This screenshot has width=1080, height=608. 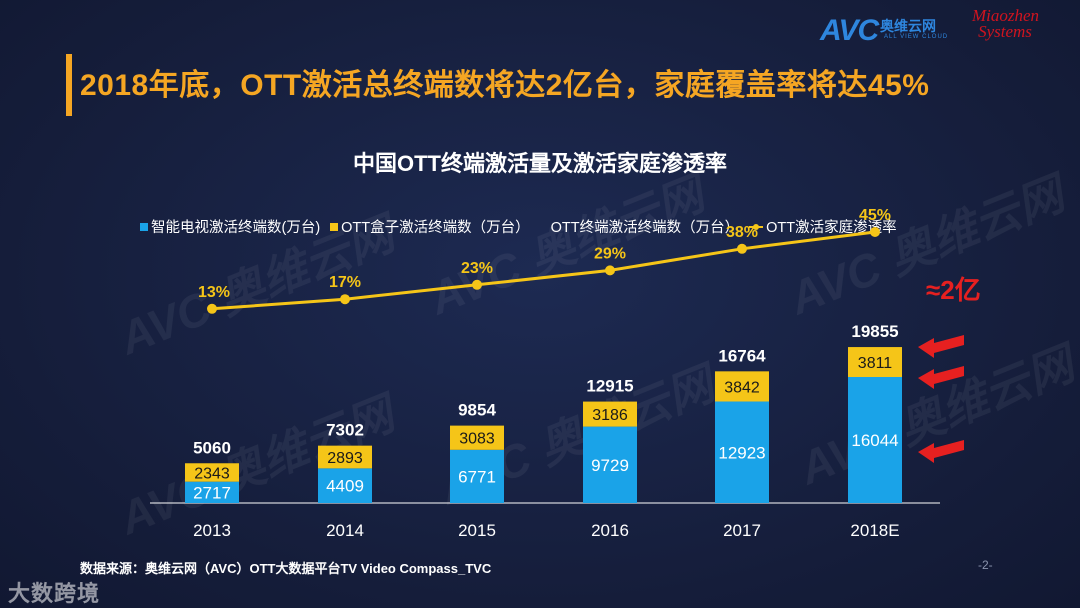 I want to click on bar-label-smart-tv: 12923, so click(x=741, y=452).